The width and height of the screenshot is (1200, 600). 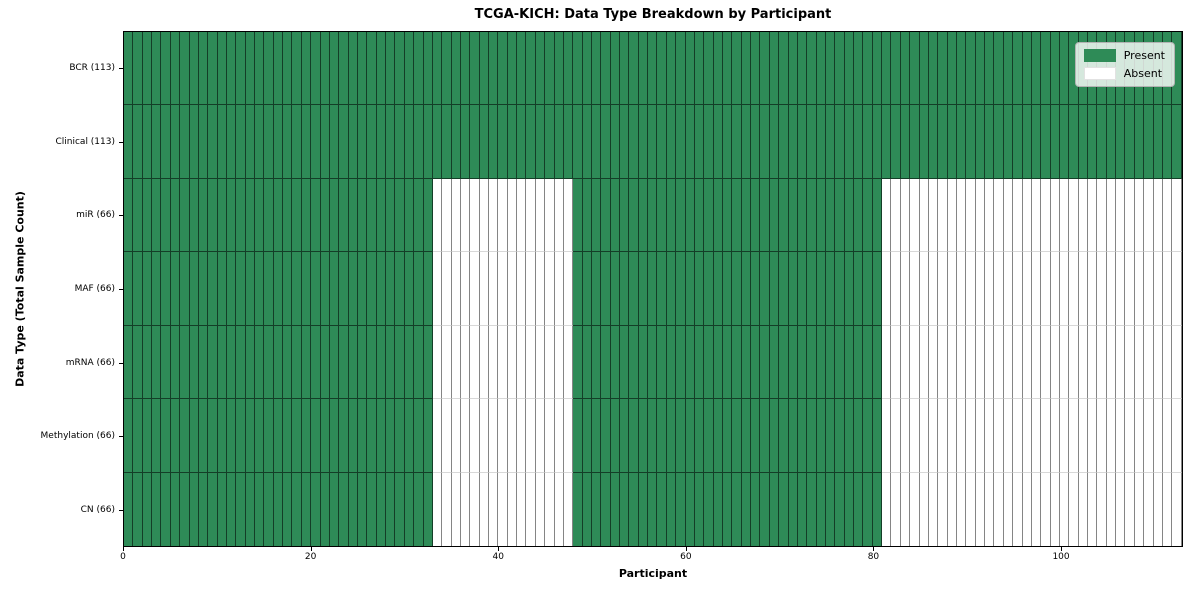 What do you see at coordinates (1099, 73) in the screenshot?
I see `absent-swatch` at bounding box center [1099, 73].